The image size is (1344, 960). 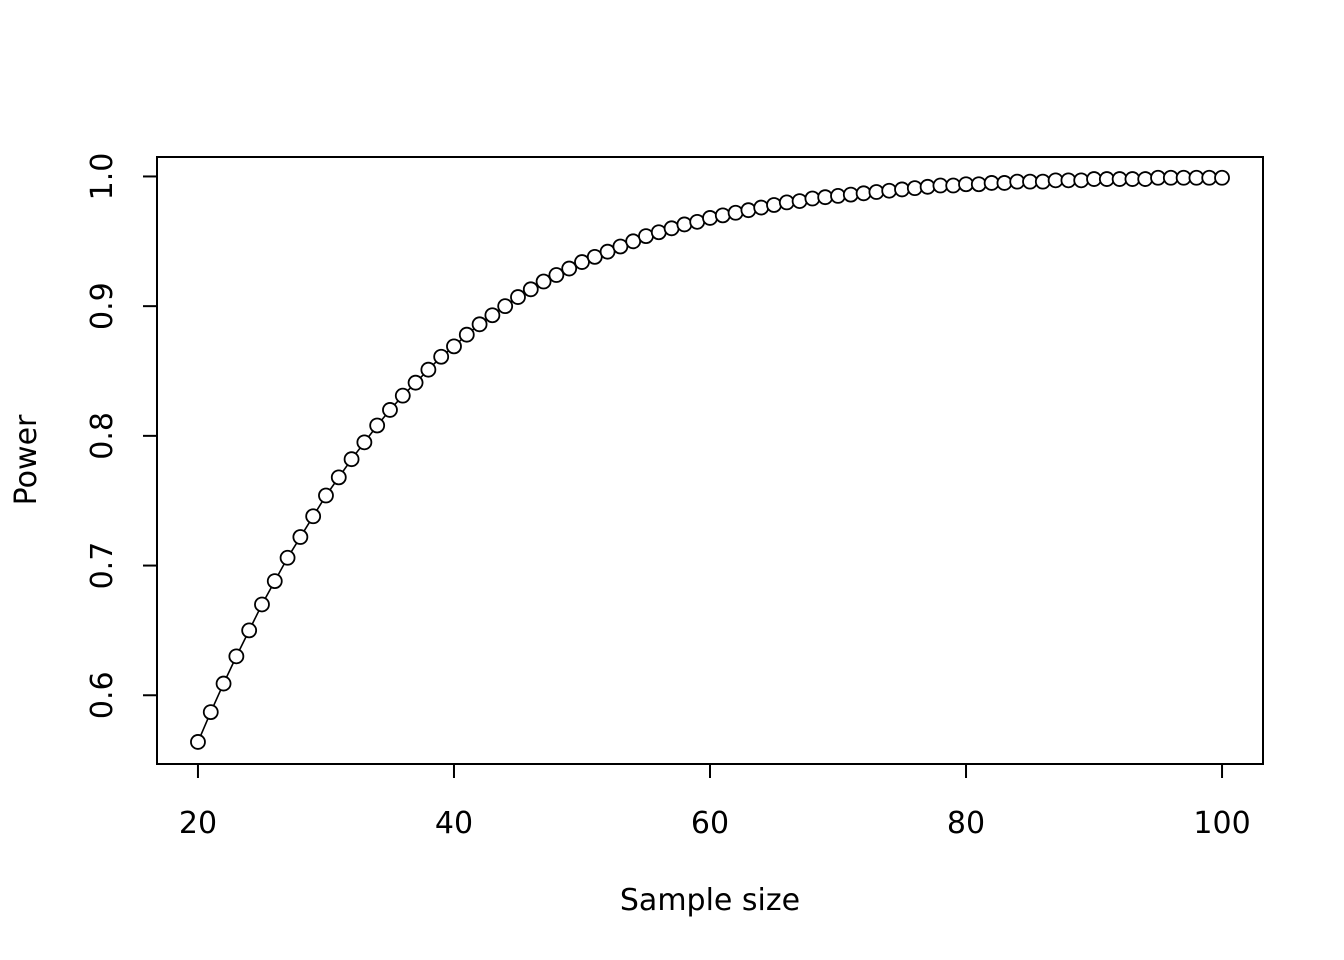 I want to click on y-axis-title: Power, so click(x=26, y=459).